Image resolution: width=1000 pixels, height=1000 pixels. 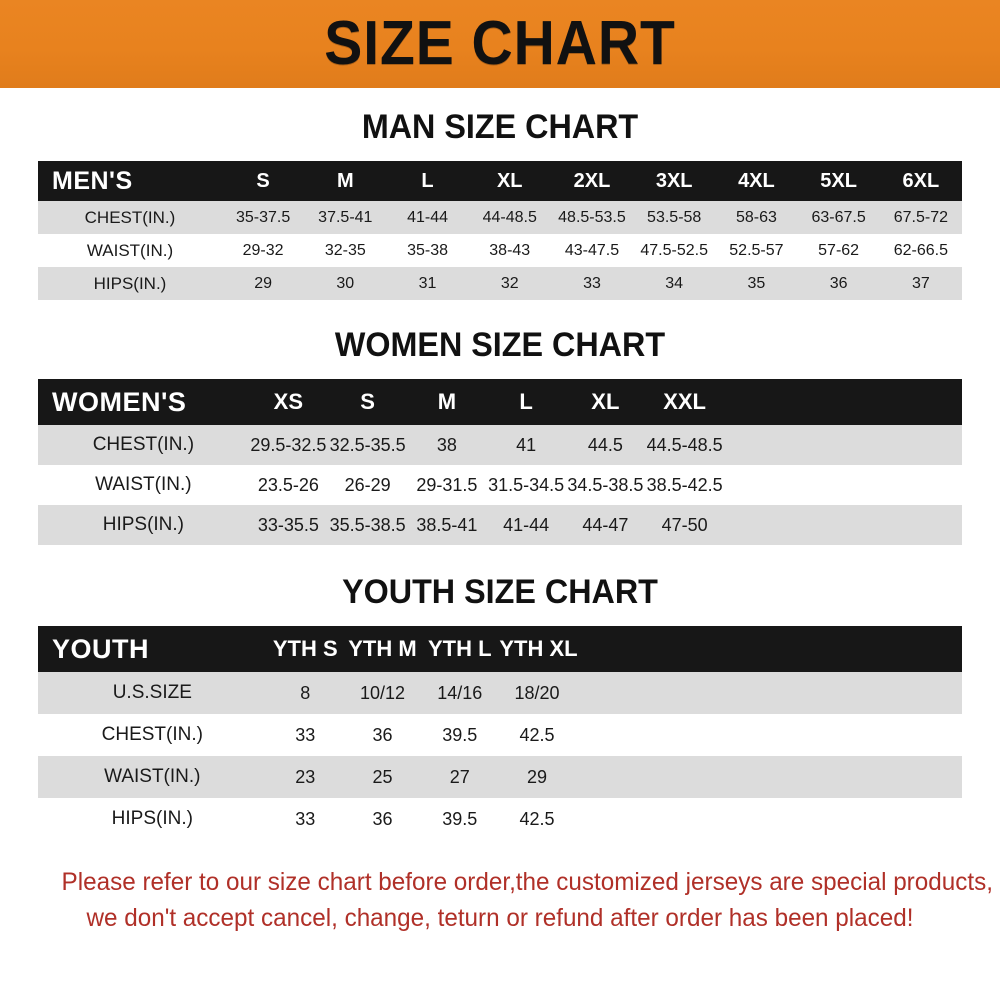 I want to click on table-cell: 44.5, so click(x=605, y=444).